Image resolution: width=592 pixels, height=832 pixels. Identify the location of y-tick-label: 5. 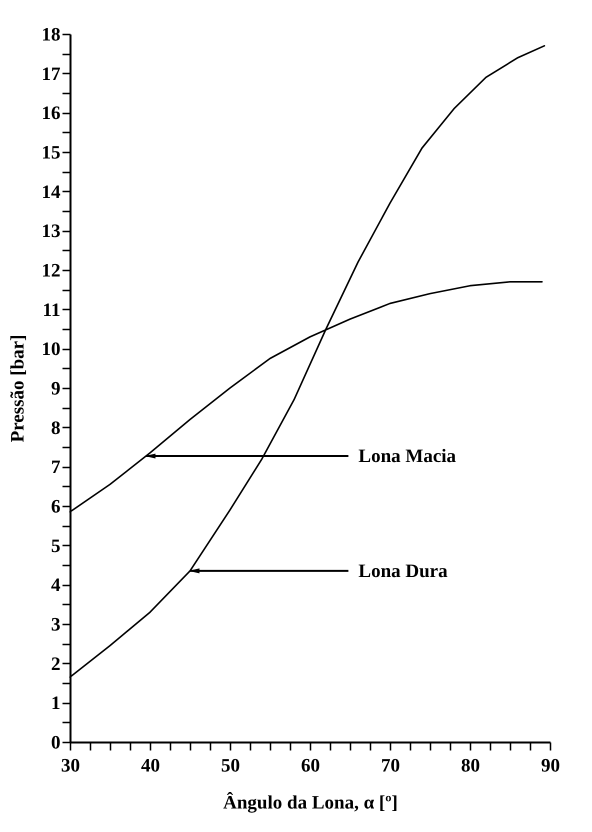
(55, 546).